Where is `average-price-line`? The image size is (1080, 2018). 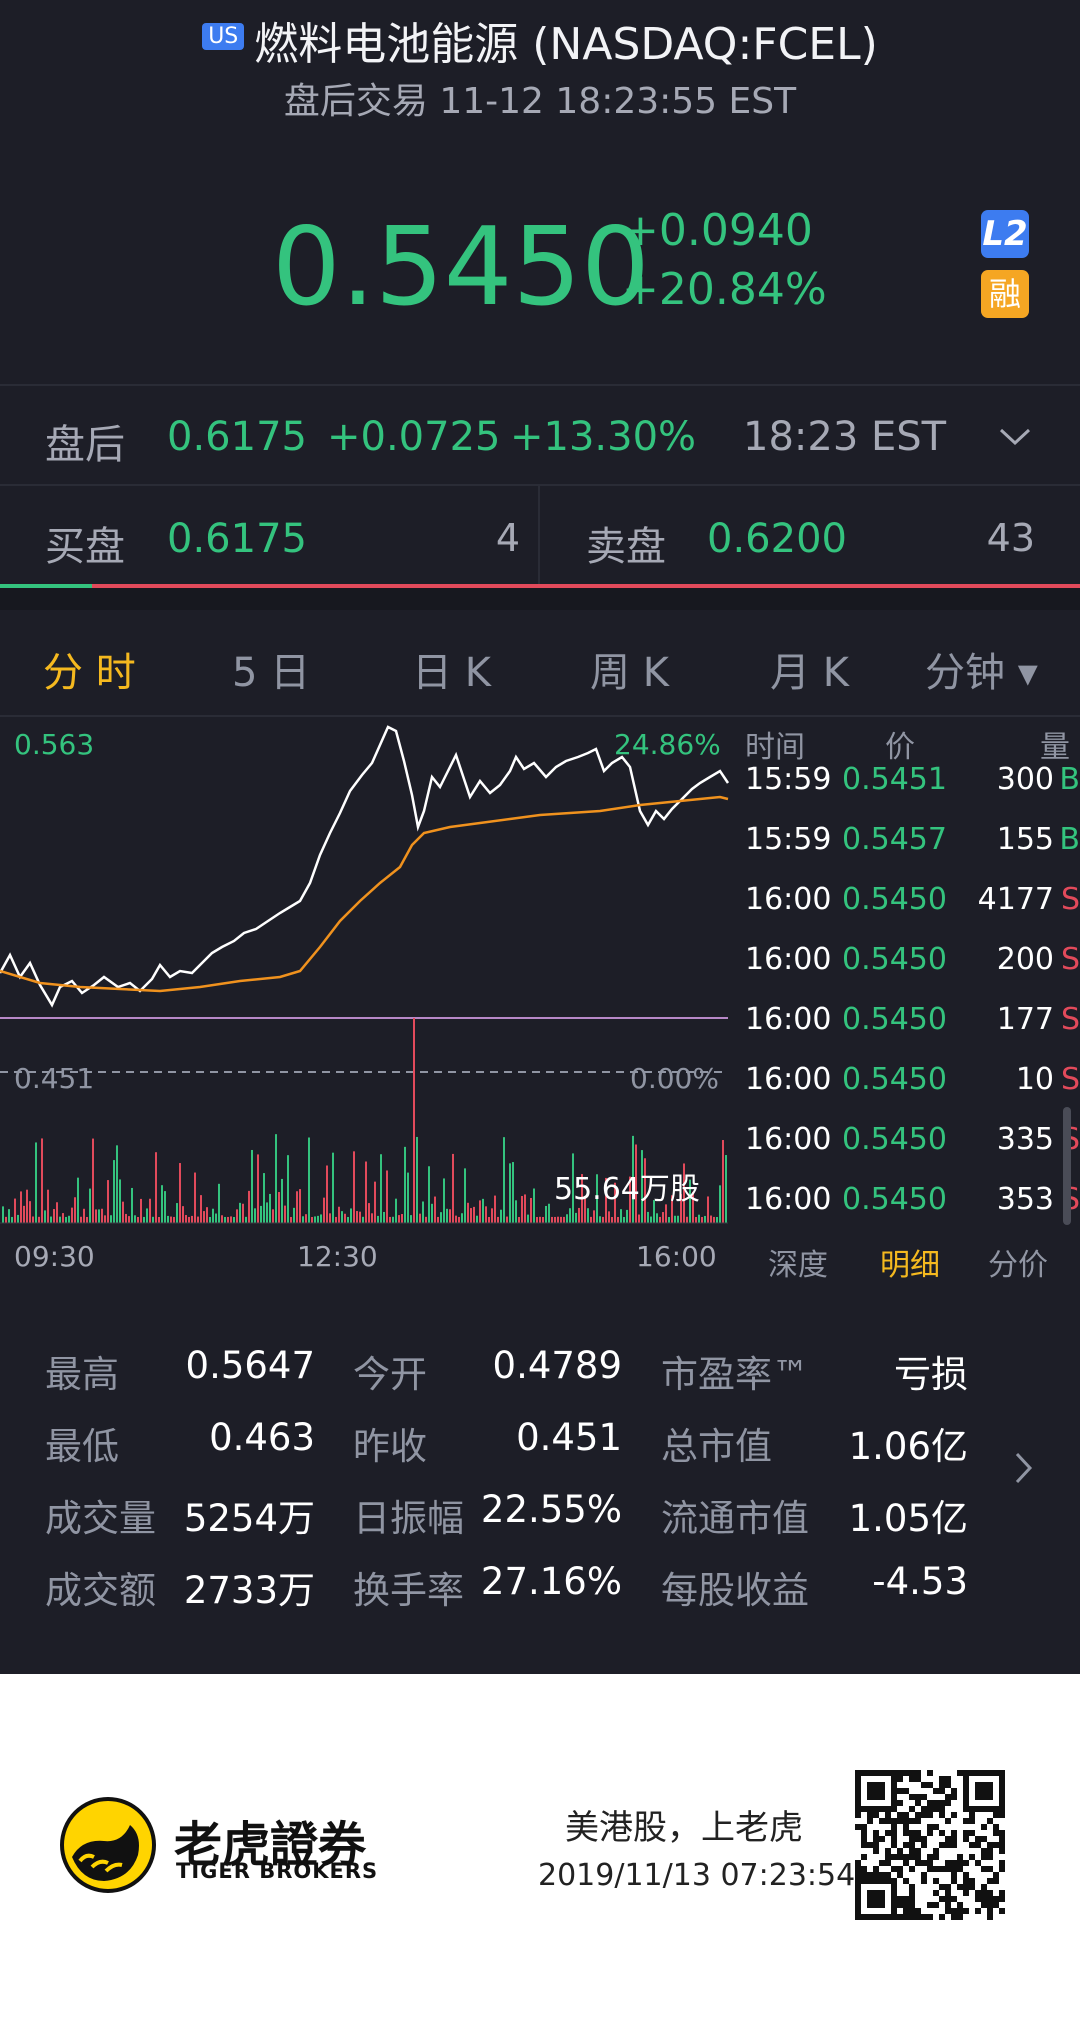
average-price-line is located at coordinates (364, 894).